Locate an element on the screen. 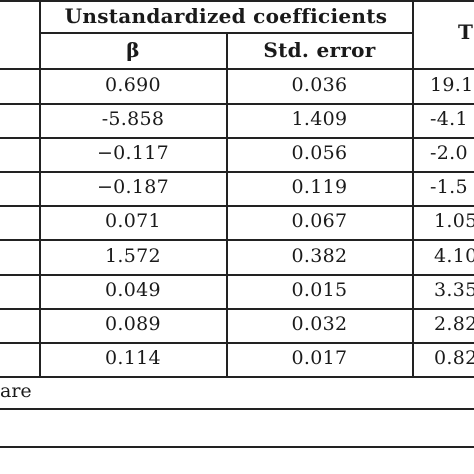 Image resolution: width=474 pixels, height=474 pixels. cell-t: 1.05 is located at coordinates (454, 221).